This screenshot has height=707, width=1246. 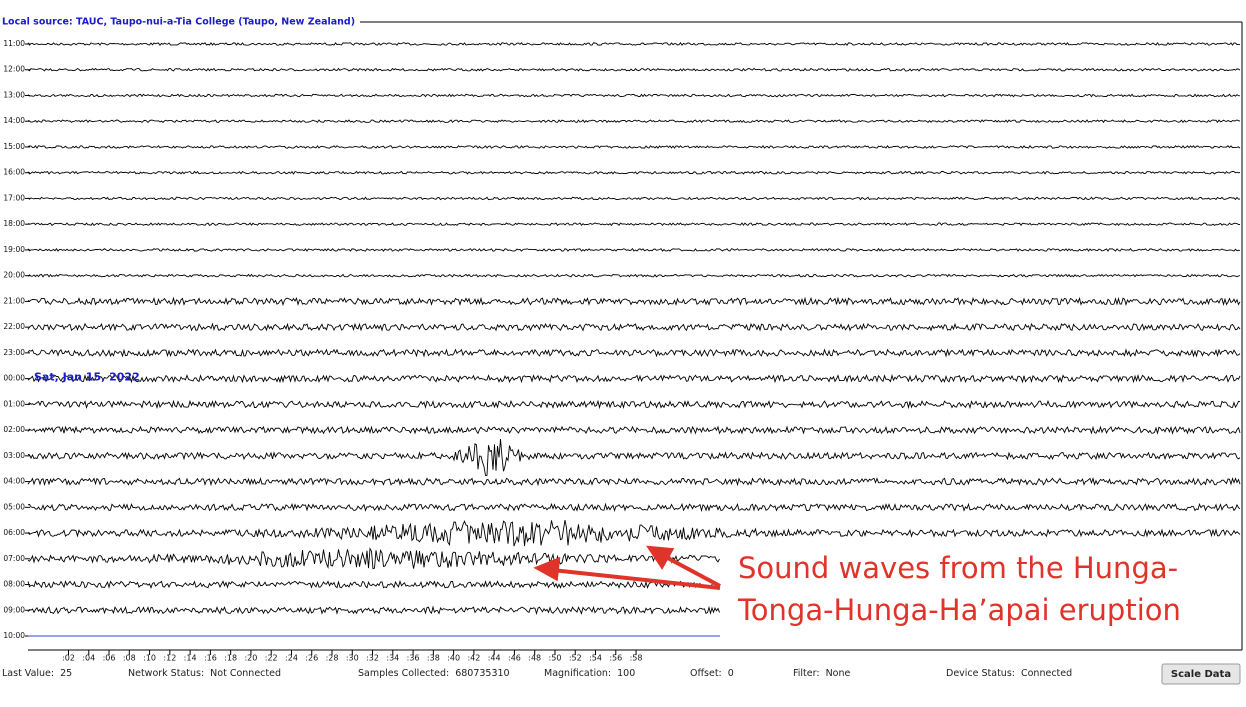 What do you see at coordinates (14, 172) in the screenshot?
I see `hour-label: 16:00` at bounding box center [14, 172].